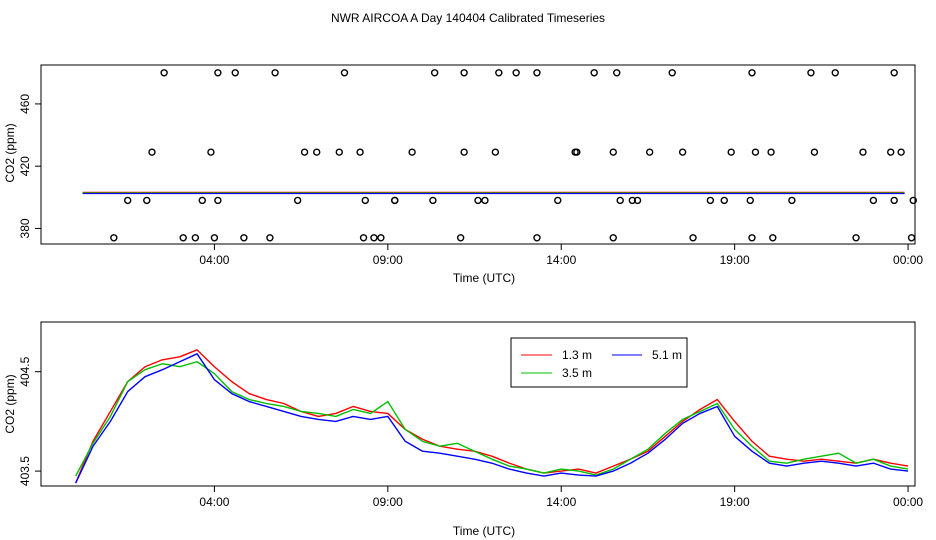  What do you see at coordinates (10, 403) in the screenshot?
I see `y-axis-label-bottom: CO2 (ppm)` at bounding box center [10, 403].